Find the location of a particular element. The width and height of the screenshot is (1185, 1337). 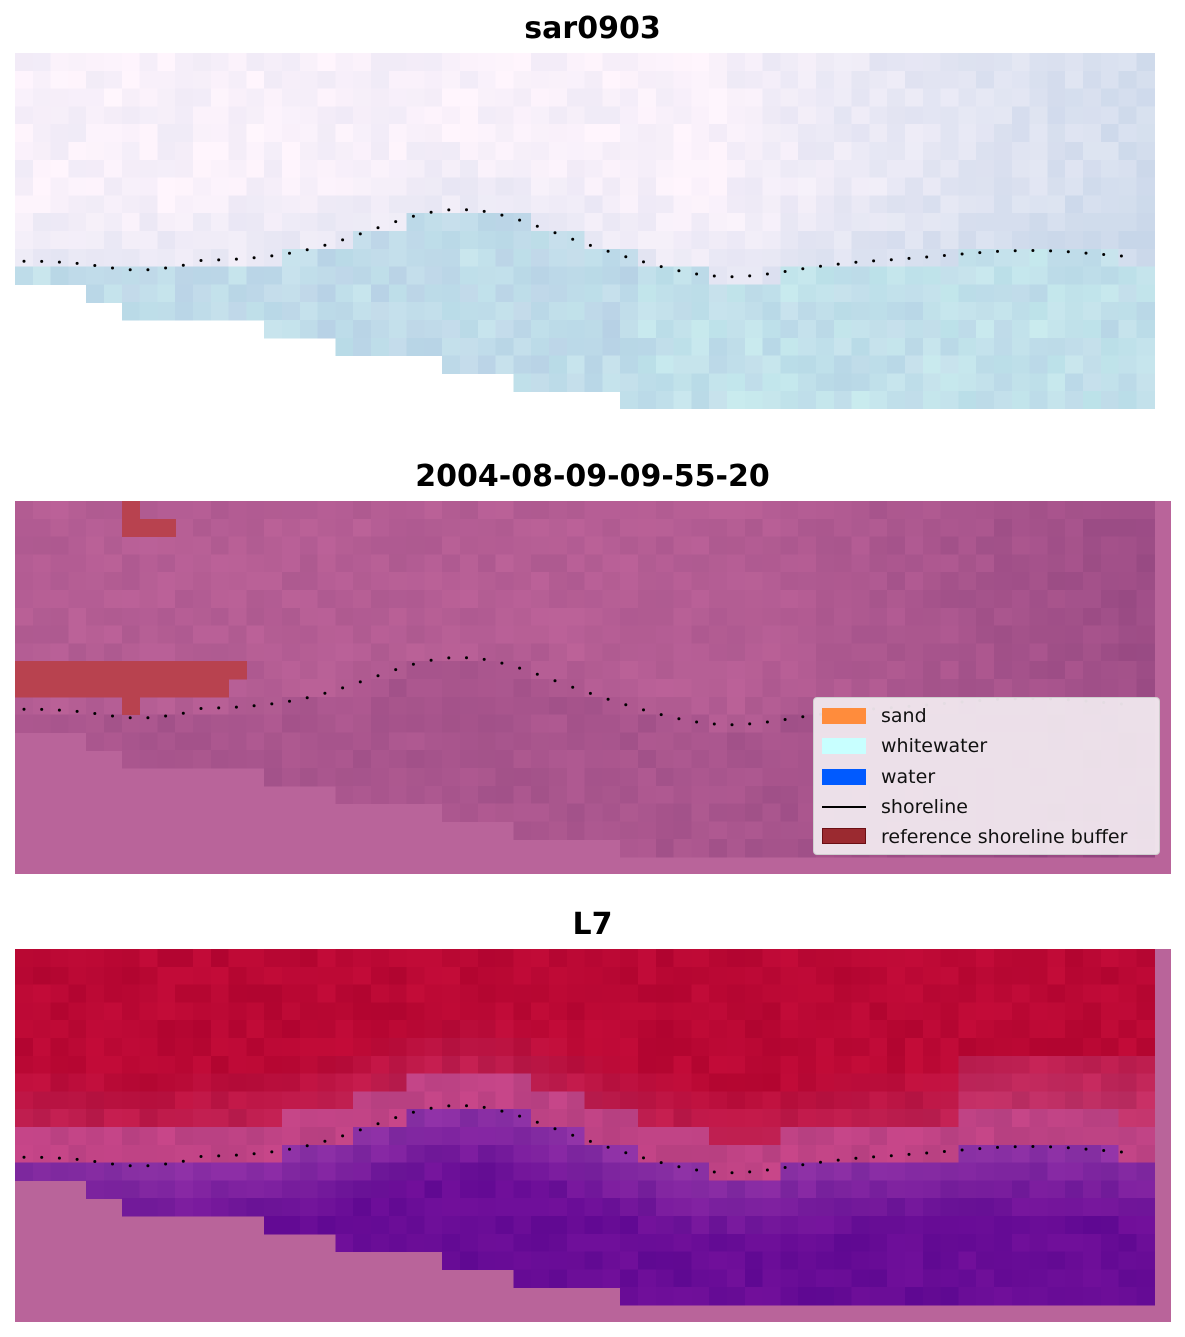

panel-title: sar0903 is located at coordinates (592, 28).